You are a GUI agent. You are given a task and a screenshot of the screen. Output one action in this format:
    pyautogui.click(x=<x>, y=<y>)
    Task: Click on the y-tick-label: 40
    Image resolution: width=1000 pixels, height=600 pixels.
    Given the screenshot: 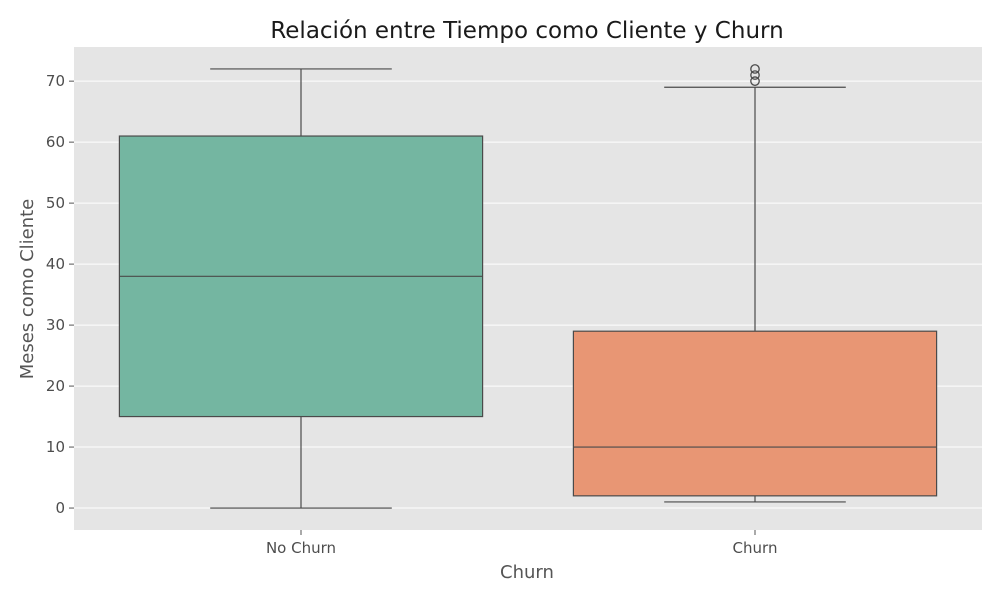 What is the action you would take?
    pyautogui.click(x=55, y=264)
    